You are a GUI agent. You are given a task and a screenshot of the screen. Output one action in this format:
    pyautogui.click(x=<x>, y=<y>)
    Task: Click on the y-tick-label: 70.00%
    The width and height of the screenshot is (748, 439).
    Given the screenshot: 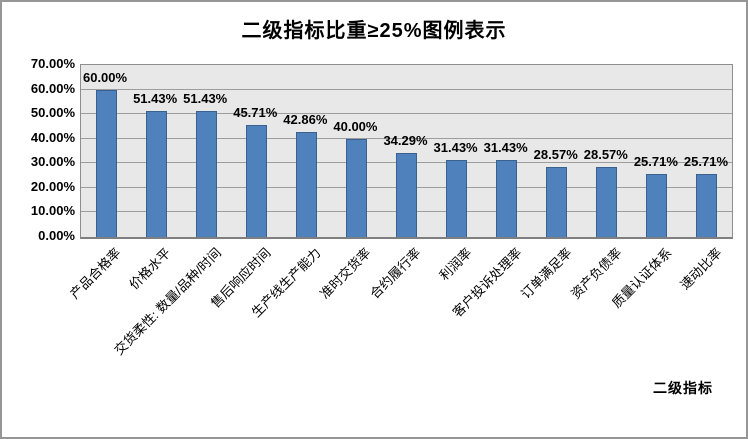 What is the action you would take?
    pyautogui.click(x=52, y=63)
    